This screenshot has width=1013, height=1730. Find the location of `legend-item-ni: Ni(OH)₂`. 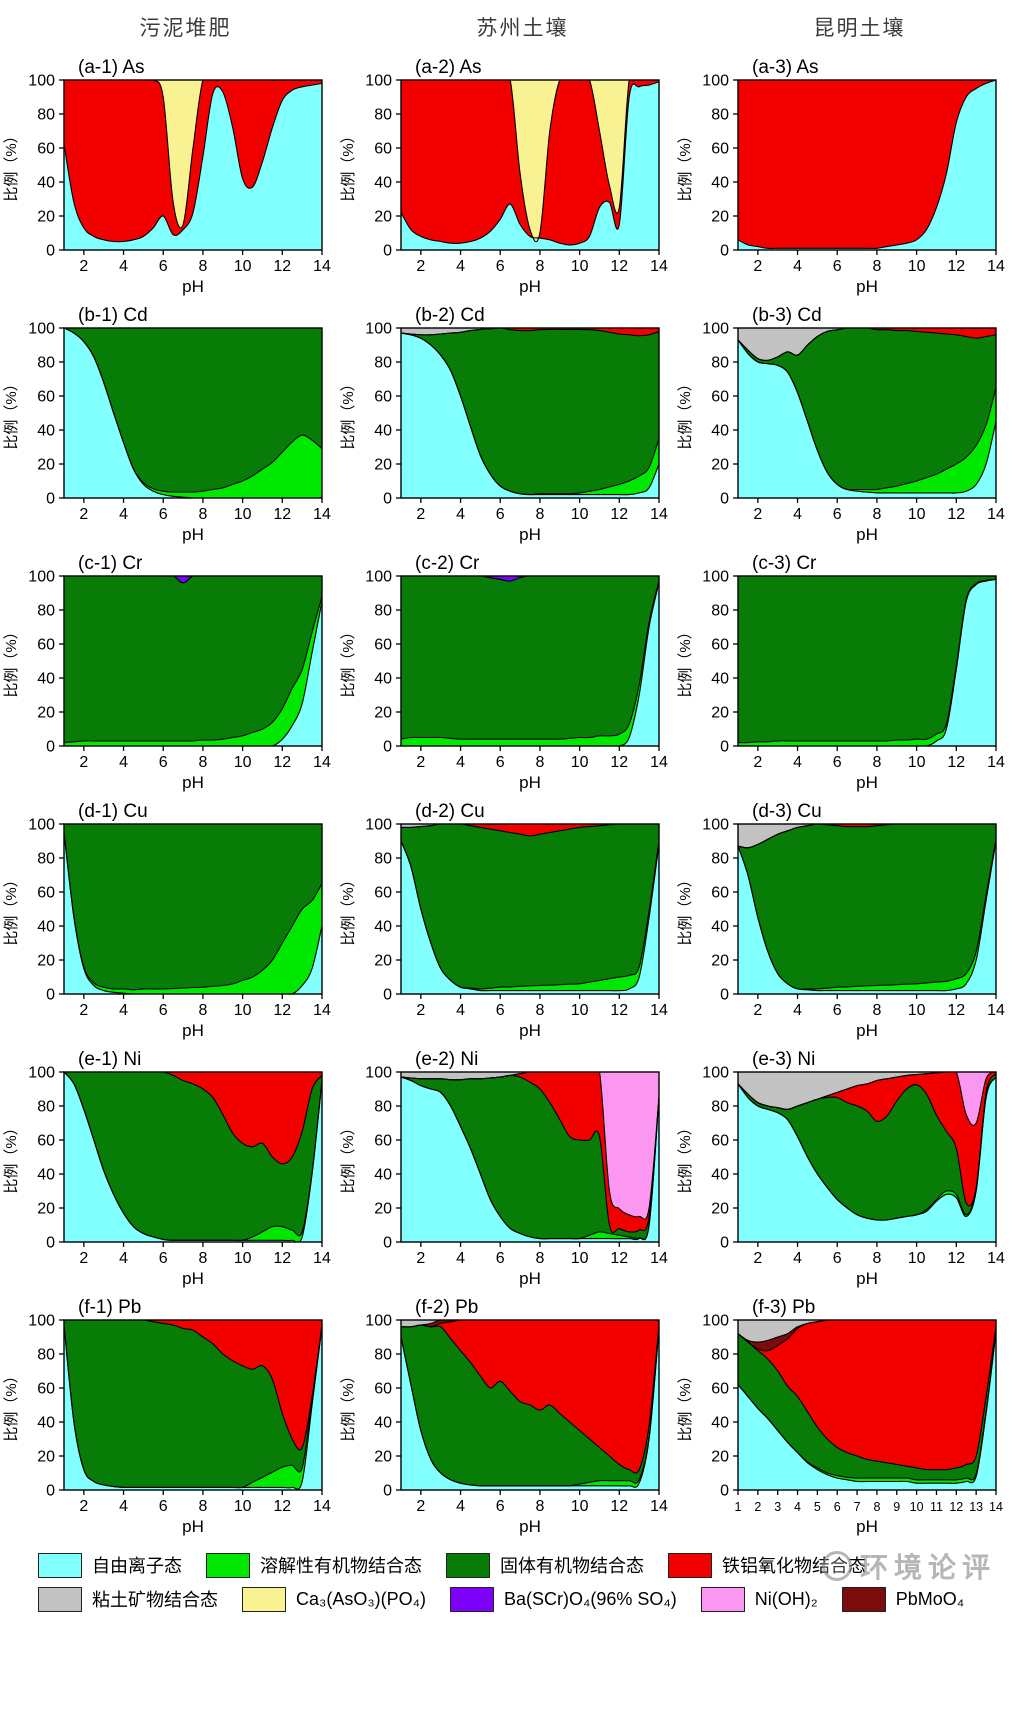

legend-item-ni: Ni(OH)₂ is located at coordinates (759, 1599).